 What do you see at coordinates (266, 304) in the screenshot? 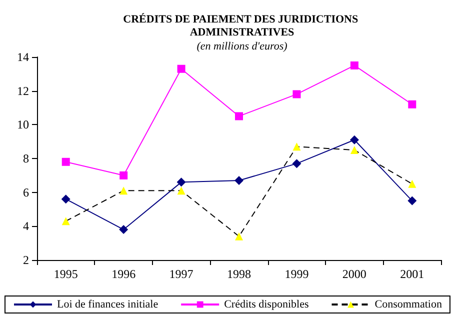
I see `legend-label: Crédits disponibles` at bounding box center [266, 304].